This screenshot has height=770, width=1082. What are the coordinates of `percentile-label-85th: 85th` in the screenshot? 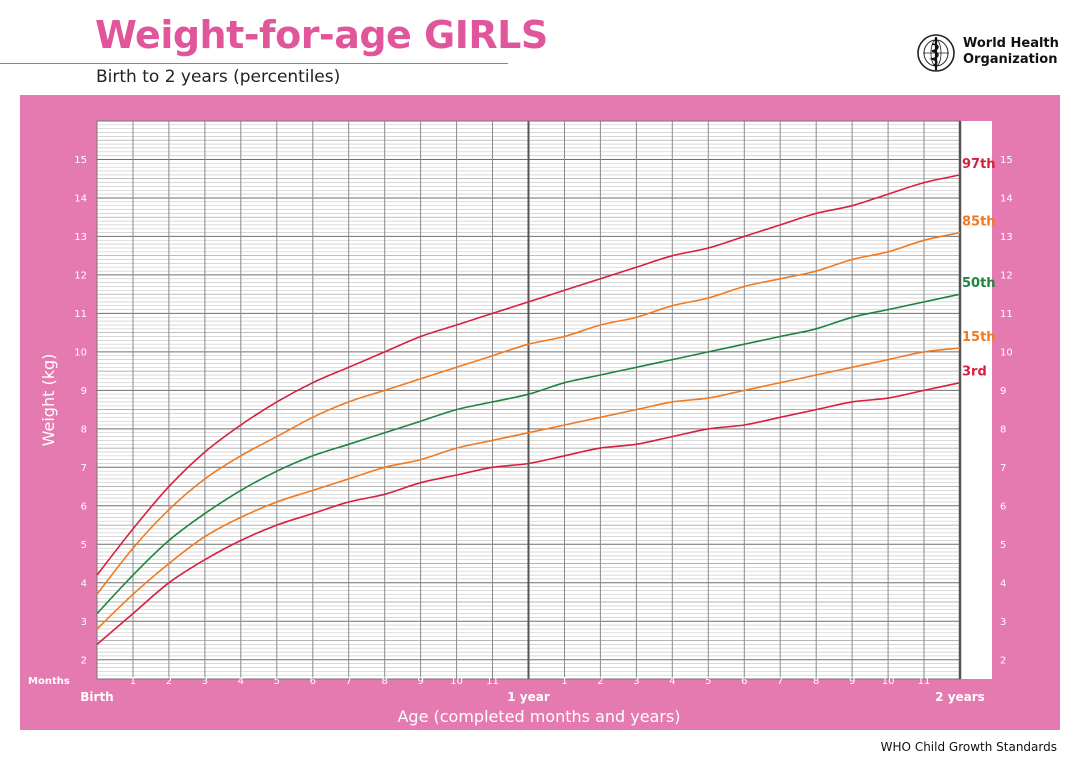 It's located at (979, 222).